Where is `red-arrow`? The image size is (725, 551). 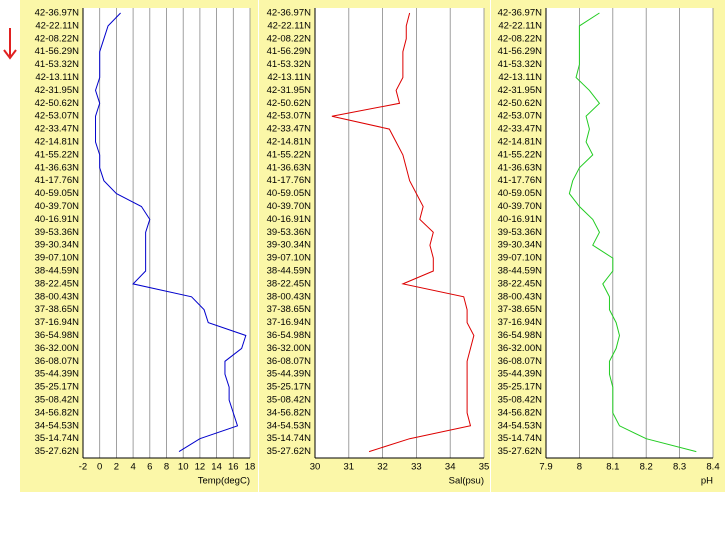
red-arrow is located at coordinates (10, 44).